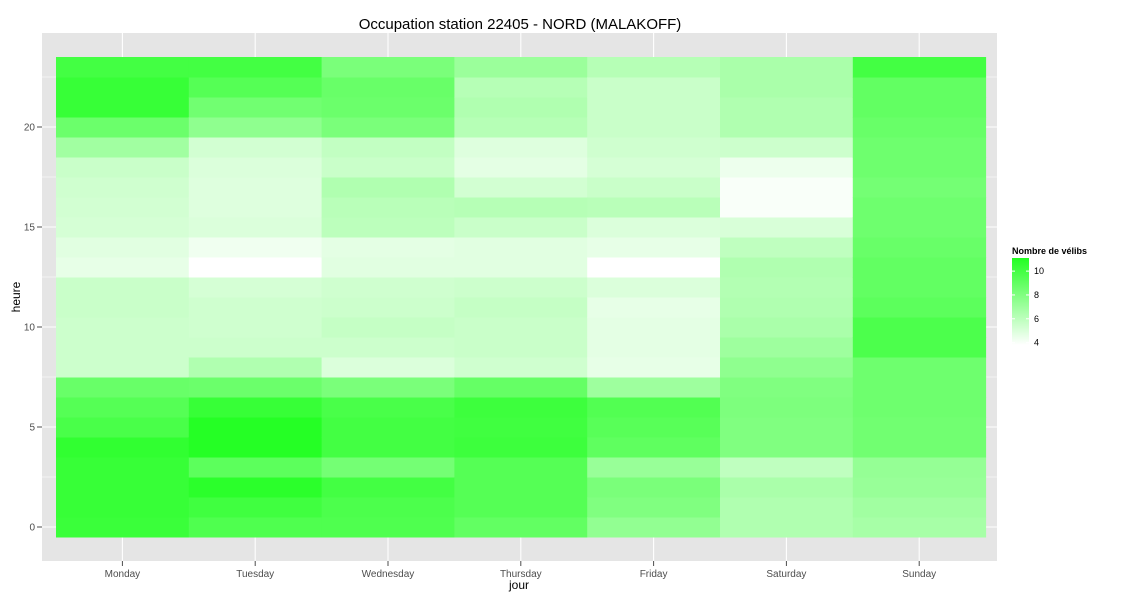  What do you see at coordinates (1020, 301) in the screenshot?
I see `legend-color-bar` at bounding box center [1020, 301].